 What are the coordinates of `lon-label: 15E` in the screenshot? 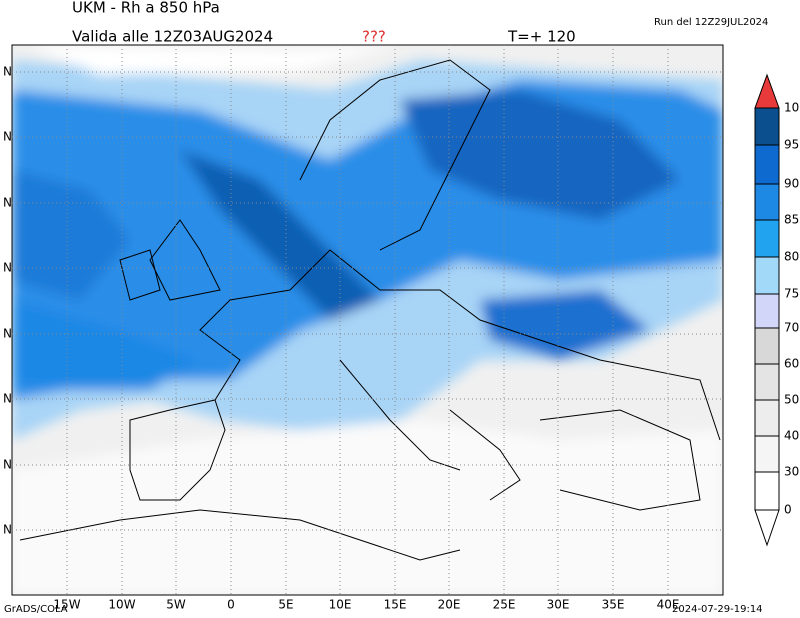 It's located at (395, 605).